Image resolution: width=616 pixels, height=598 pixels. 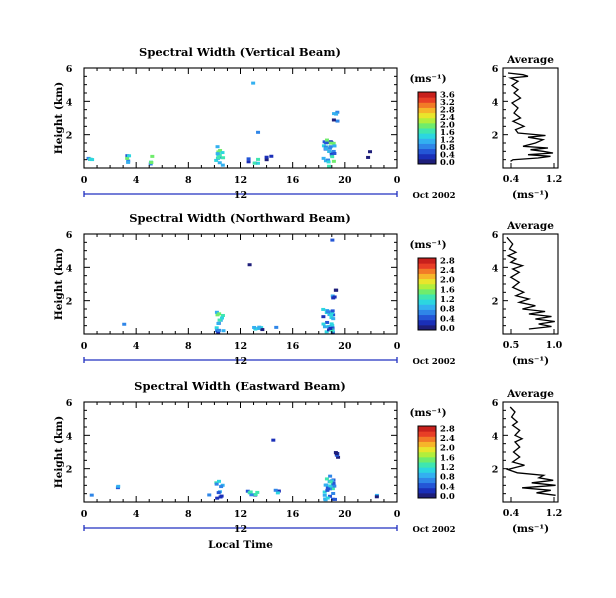 I want to click on colorbar-tick-label: 0.0, so click(x=447, y=497).